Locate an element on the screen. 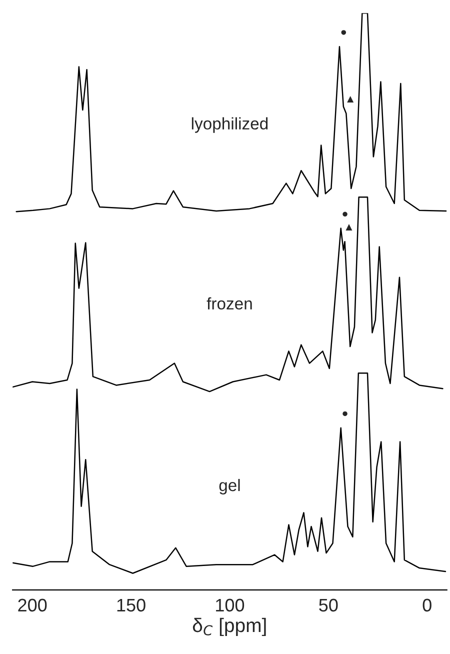 This screenshot has height=654, width=450. x-tick-label: 50 is located at coordinates (328, 605).